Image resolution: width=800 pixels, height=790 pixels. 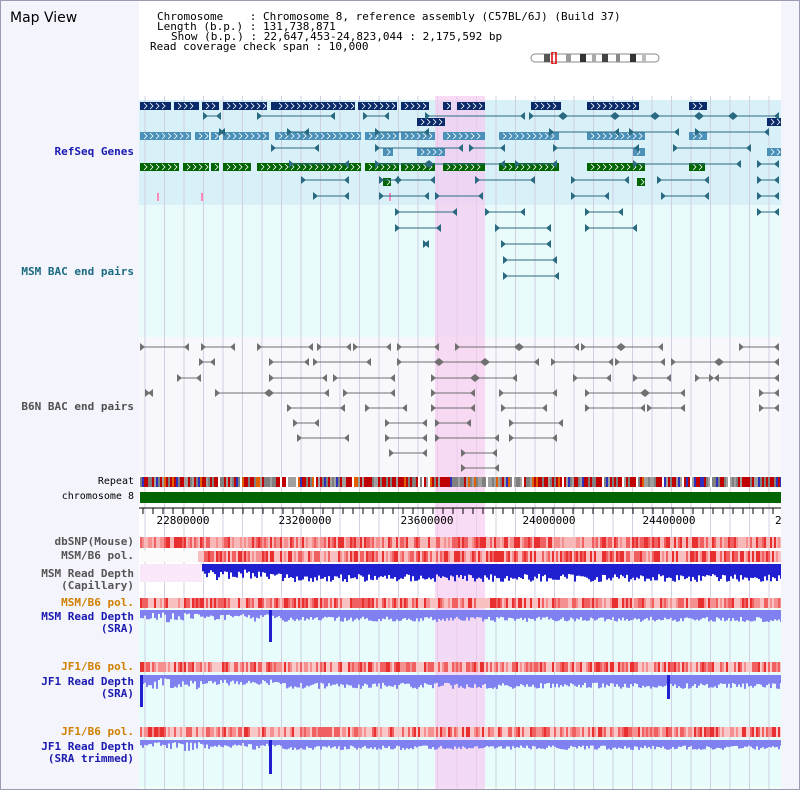 I want to click on current-region-marker, so click(x=554, y=58).